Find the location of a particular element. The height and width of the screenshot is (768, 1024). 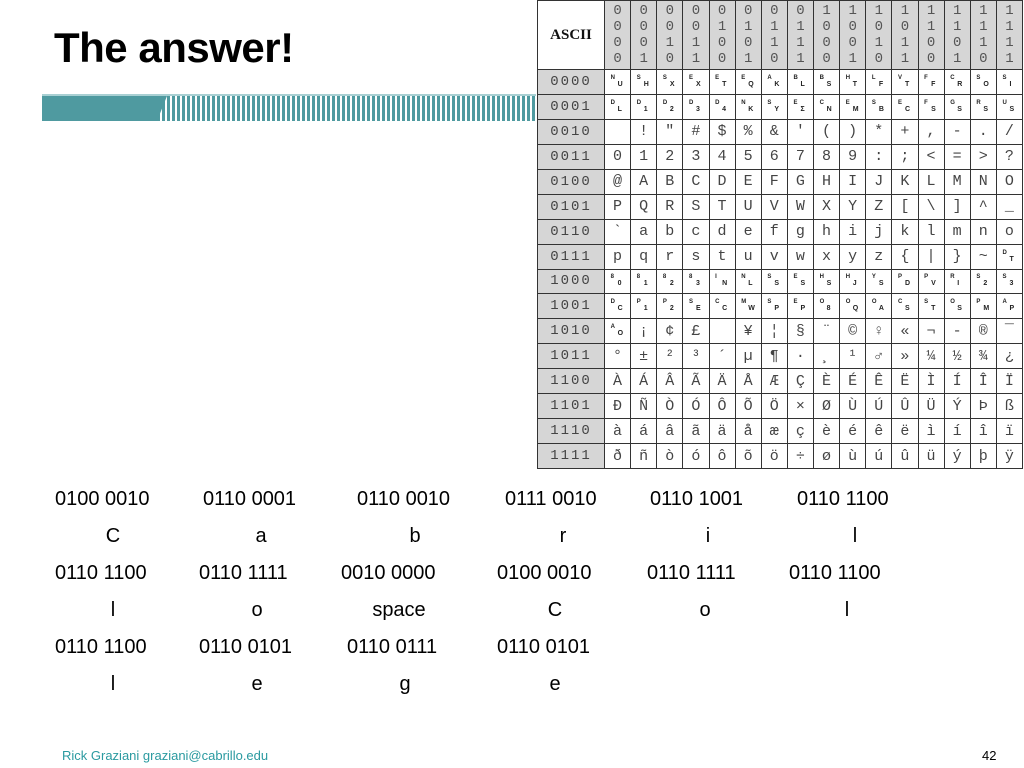

ascii-cell: T is located at coordinates (722, 206).